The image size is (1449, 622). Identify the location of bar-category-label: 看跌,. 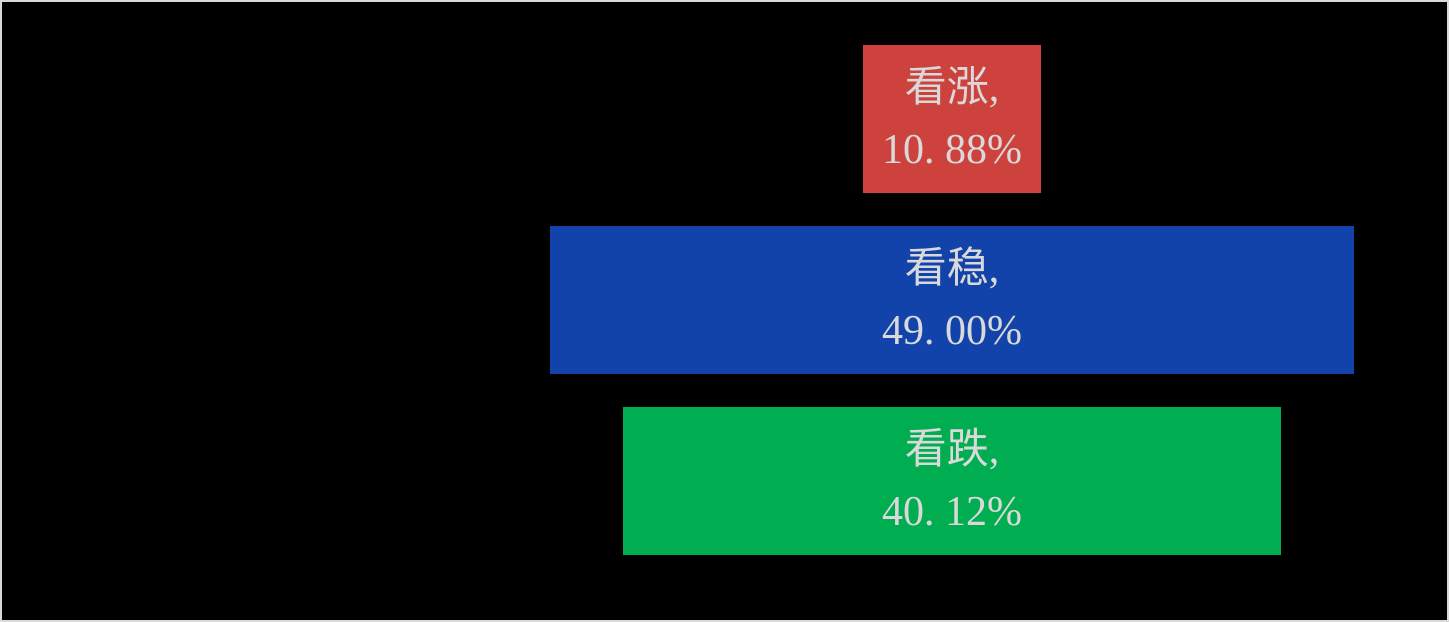
(952, 450).